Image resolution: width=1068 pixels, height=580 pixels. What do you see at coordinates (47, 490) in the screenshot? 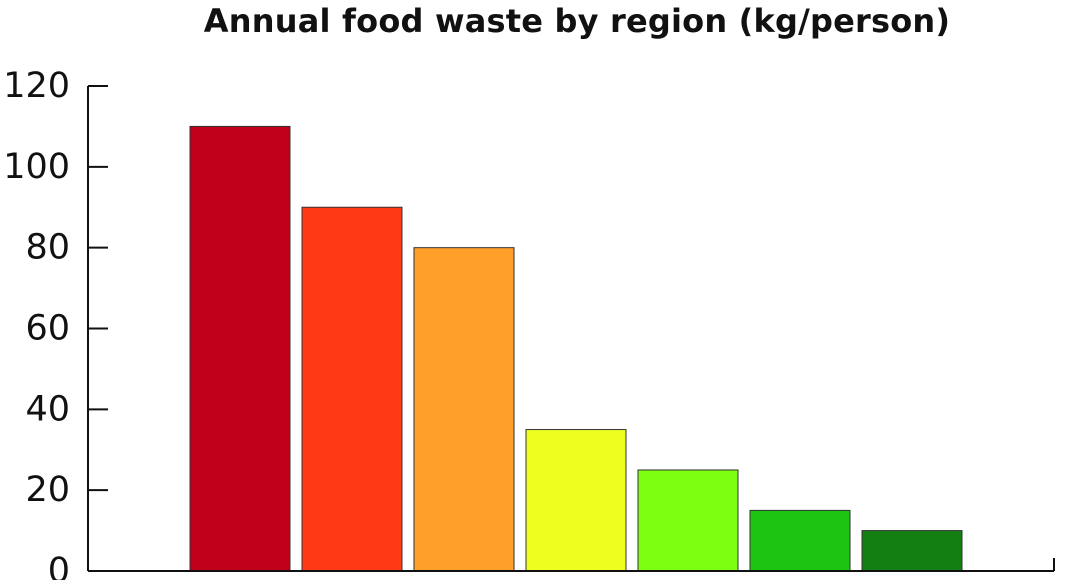
I see `y-tick-label: 20` at bounding box center [47, 490].